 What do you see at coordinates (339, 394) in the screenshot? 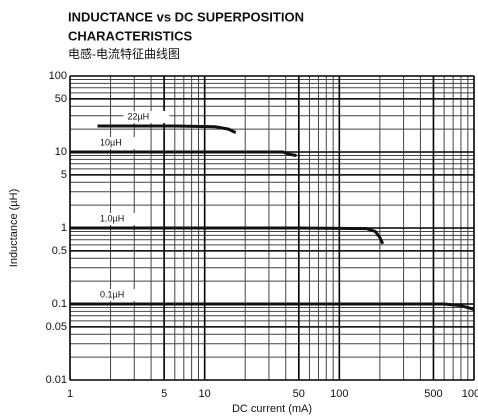
I see `x-tick-label: 100` at bounding box center [339, 394].